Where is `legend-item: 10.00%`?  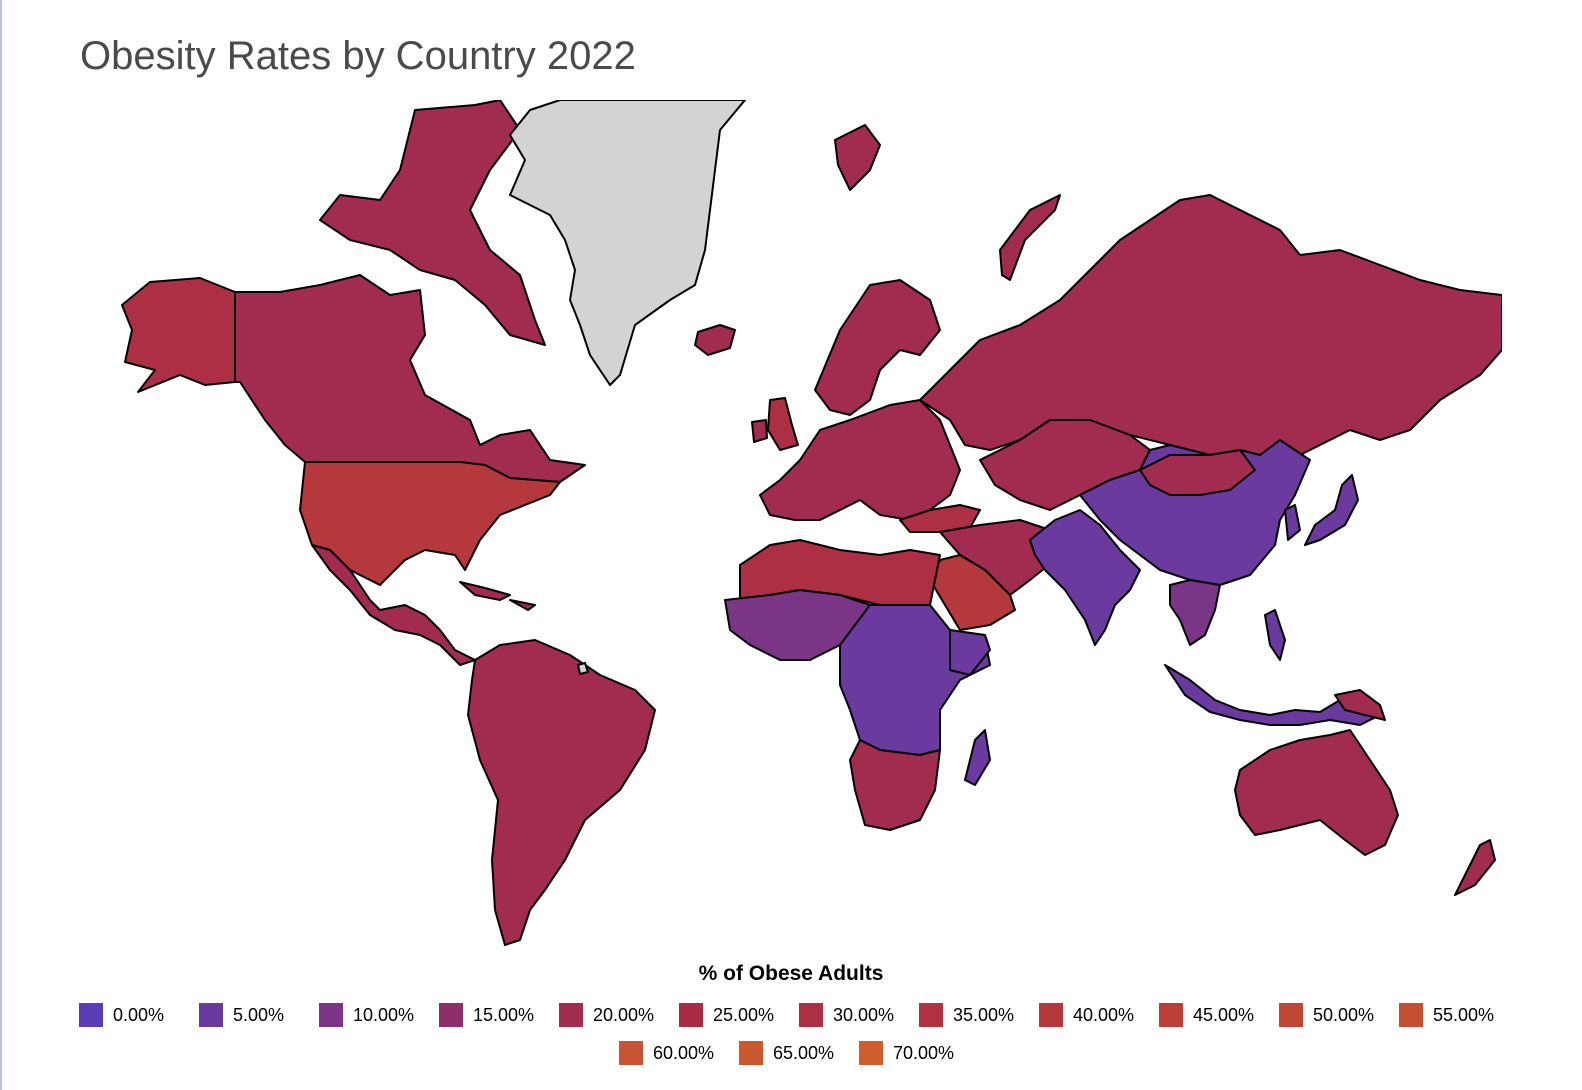
legend-item: 10.00% is located at coordinates (371, 1015).